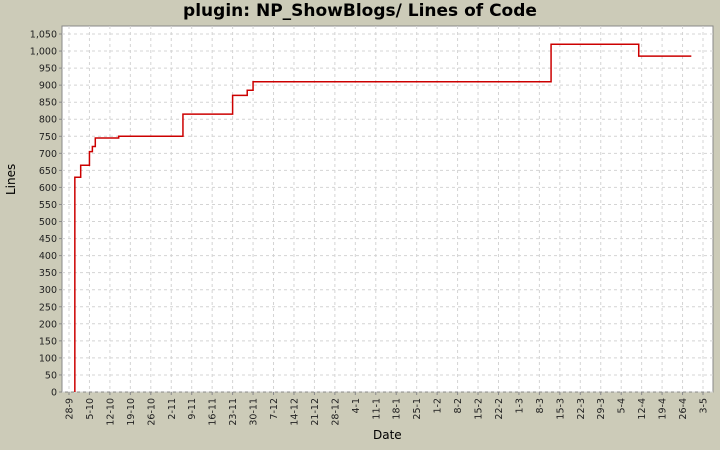 This screenshot has height=450, width=720. What do you see at coordinates (642, 409) in the screenshot?
I see `x-tick-label: 12-4` at bounding box center [642, 409].